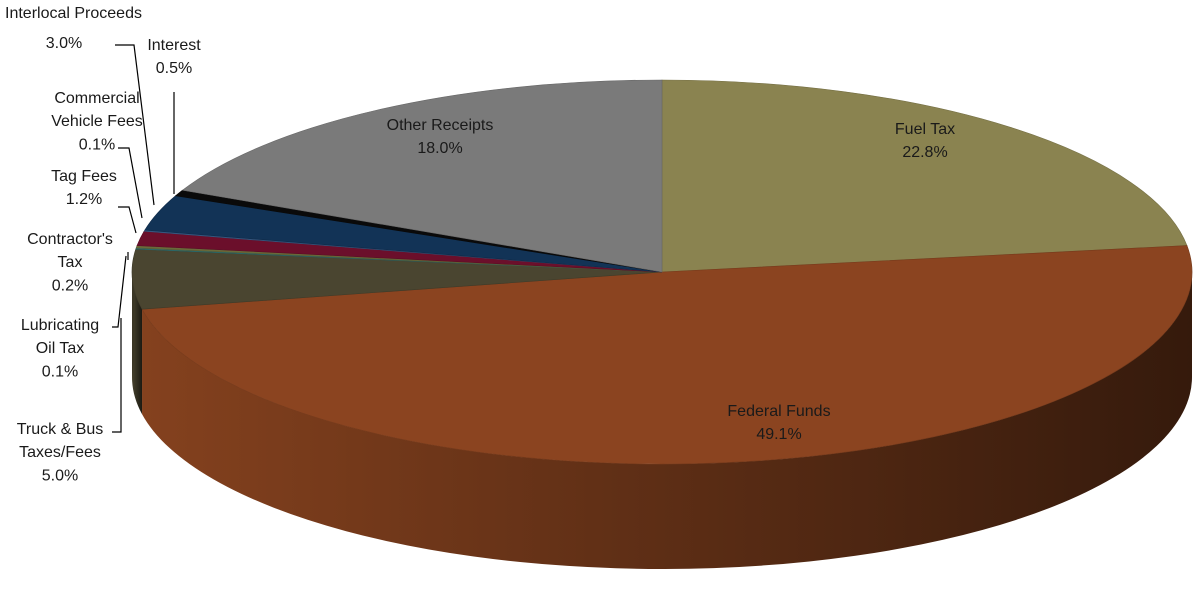 The height and width of the screenshot is (600, 1194). Describe the element at coordinates (119, 291) in the screenshot. I see `leader-line-lubricating-oil-tax` at that location.